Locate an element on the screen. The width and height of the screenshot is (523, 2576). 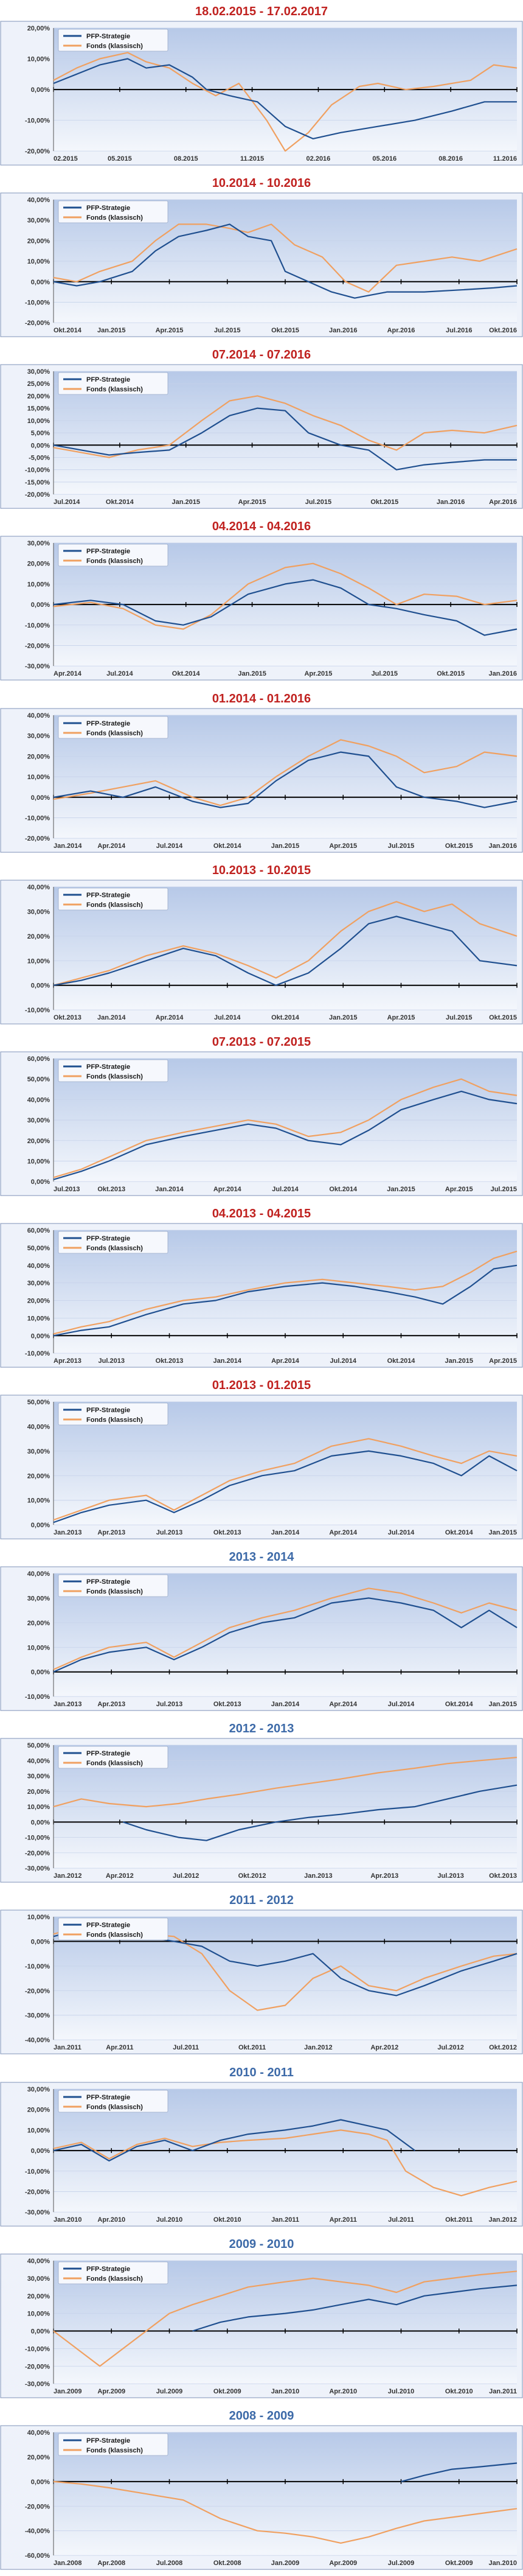
x-tick-label: Okt.2010 is located at coordinates (459, 2391).